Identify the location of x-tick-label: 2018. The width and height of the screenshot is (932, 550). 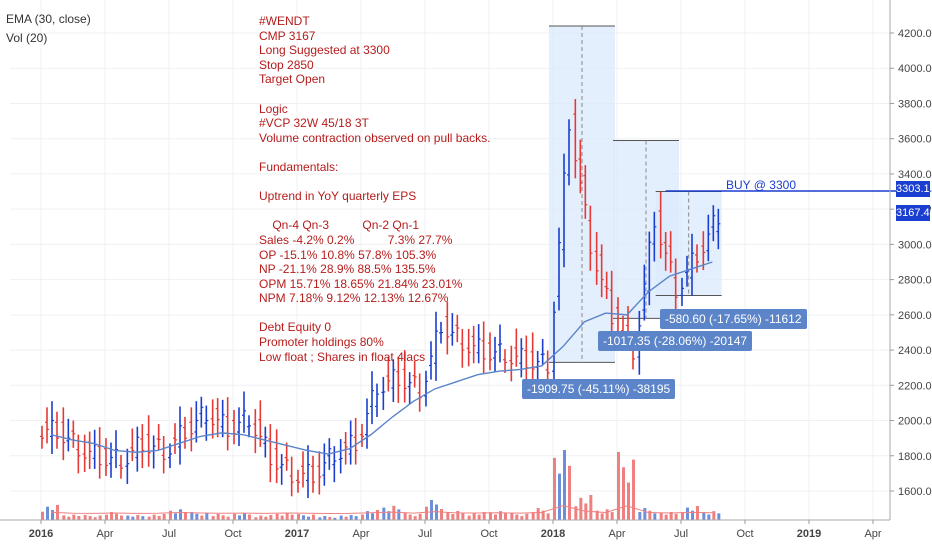
(553, 534).